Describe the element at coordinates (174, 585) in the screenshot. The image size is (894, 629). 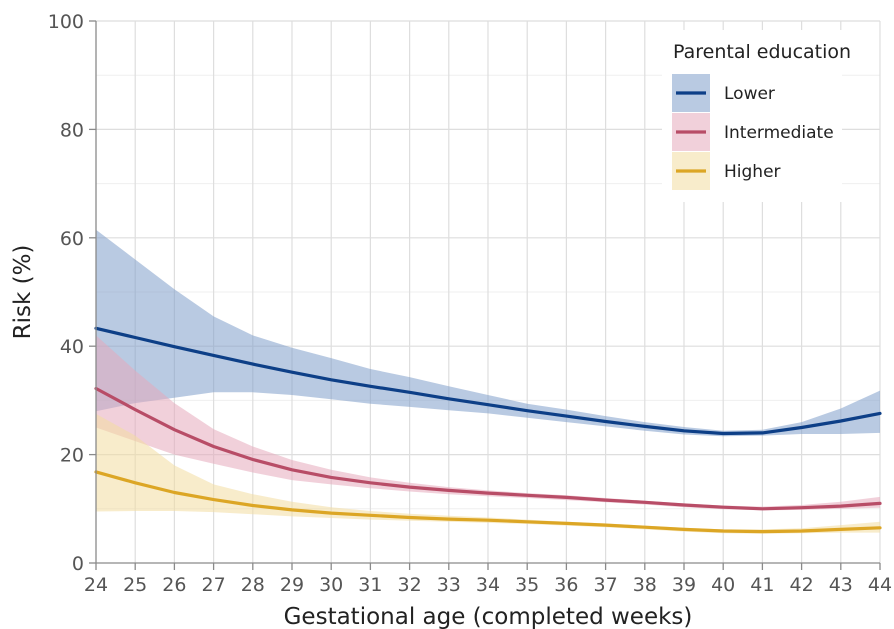
I see `x-tick-label: 26` at that location.